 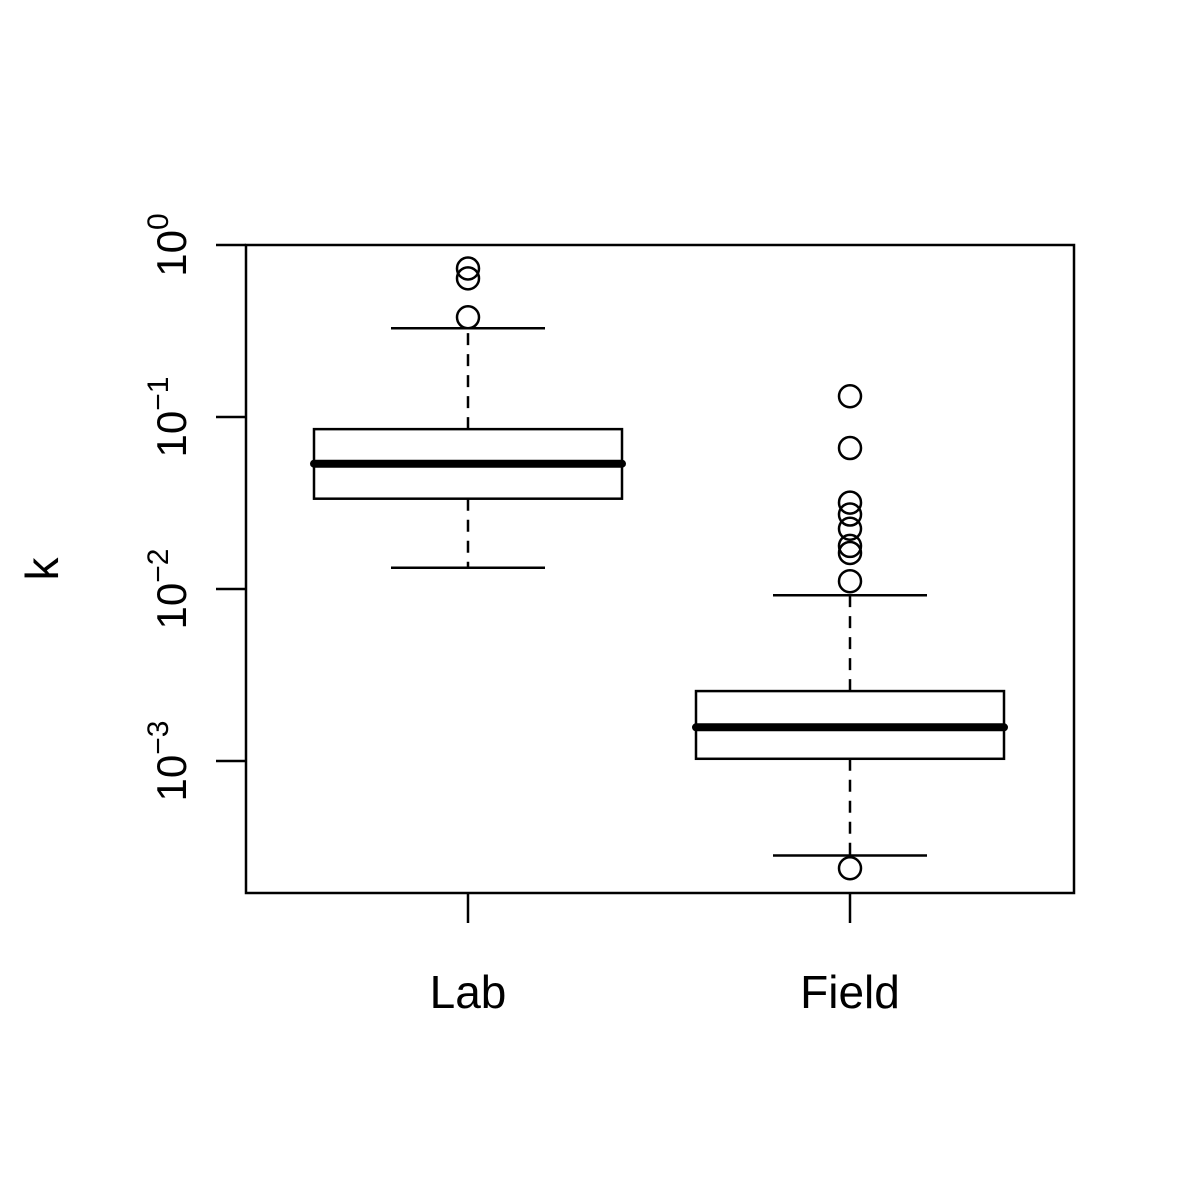 What do you see at coordinates (42, 569) in the screenshot?
I see `y-axis-label: k` at bounding box center [42, 569].